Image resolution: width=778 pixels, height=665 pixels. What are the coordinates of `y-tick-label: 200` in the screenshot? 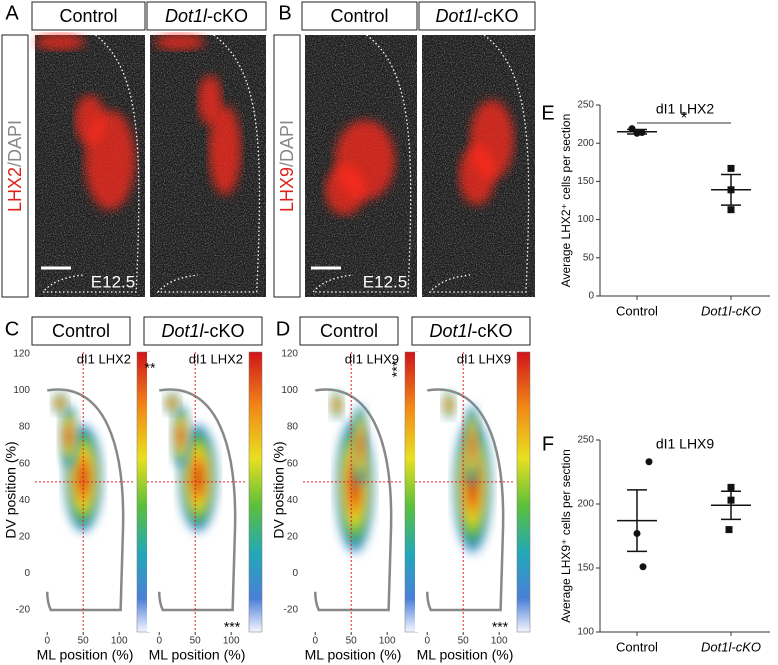 It's located at (585, 504).